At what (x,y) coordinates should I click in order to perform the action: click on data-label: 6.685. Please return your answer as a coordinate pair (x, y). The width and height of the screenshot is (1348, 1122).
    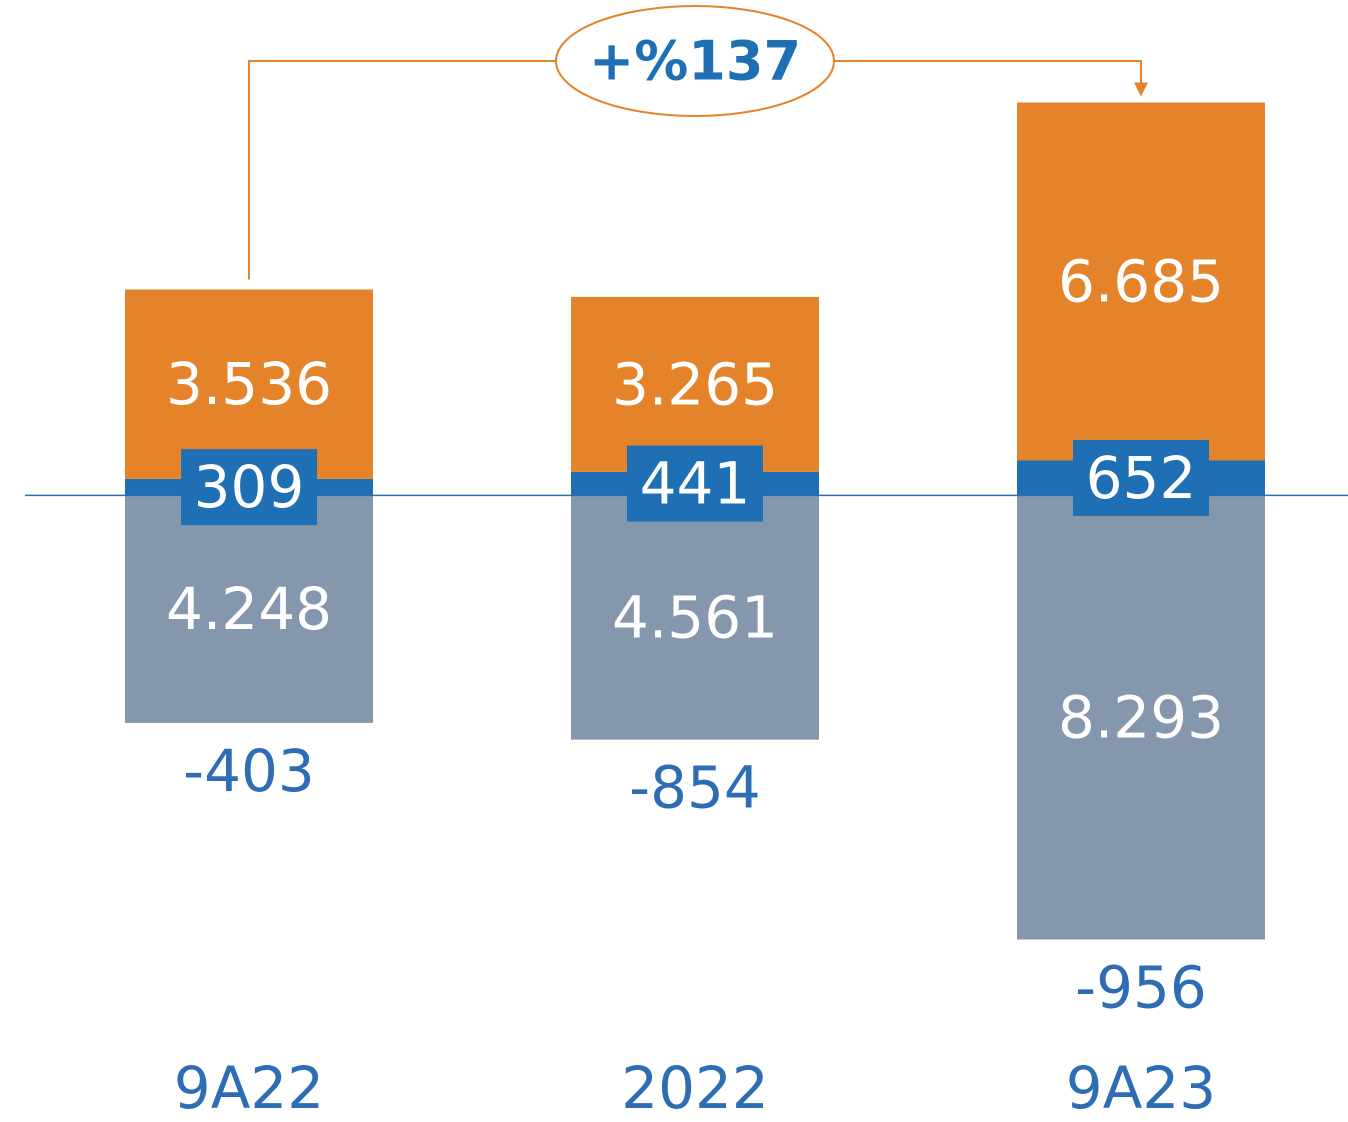
    Looking at the image, I should click on (1141, 281).